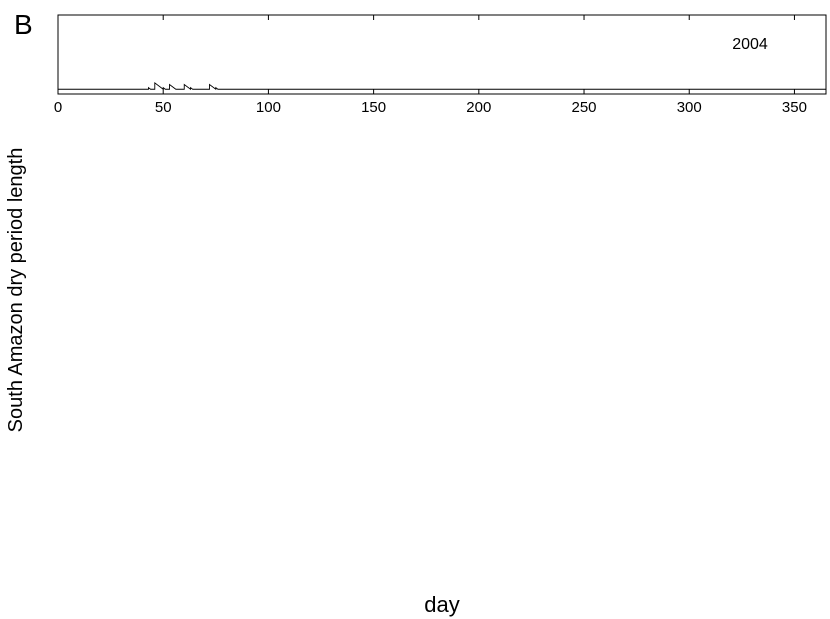  Describe the element at coordinates (441, 604) in the screenshot. I see `x-axis-label: day` at that location.